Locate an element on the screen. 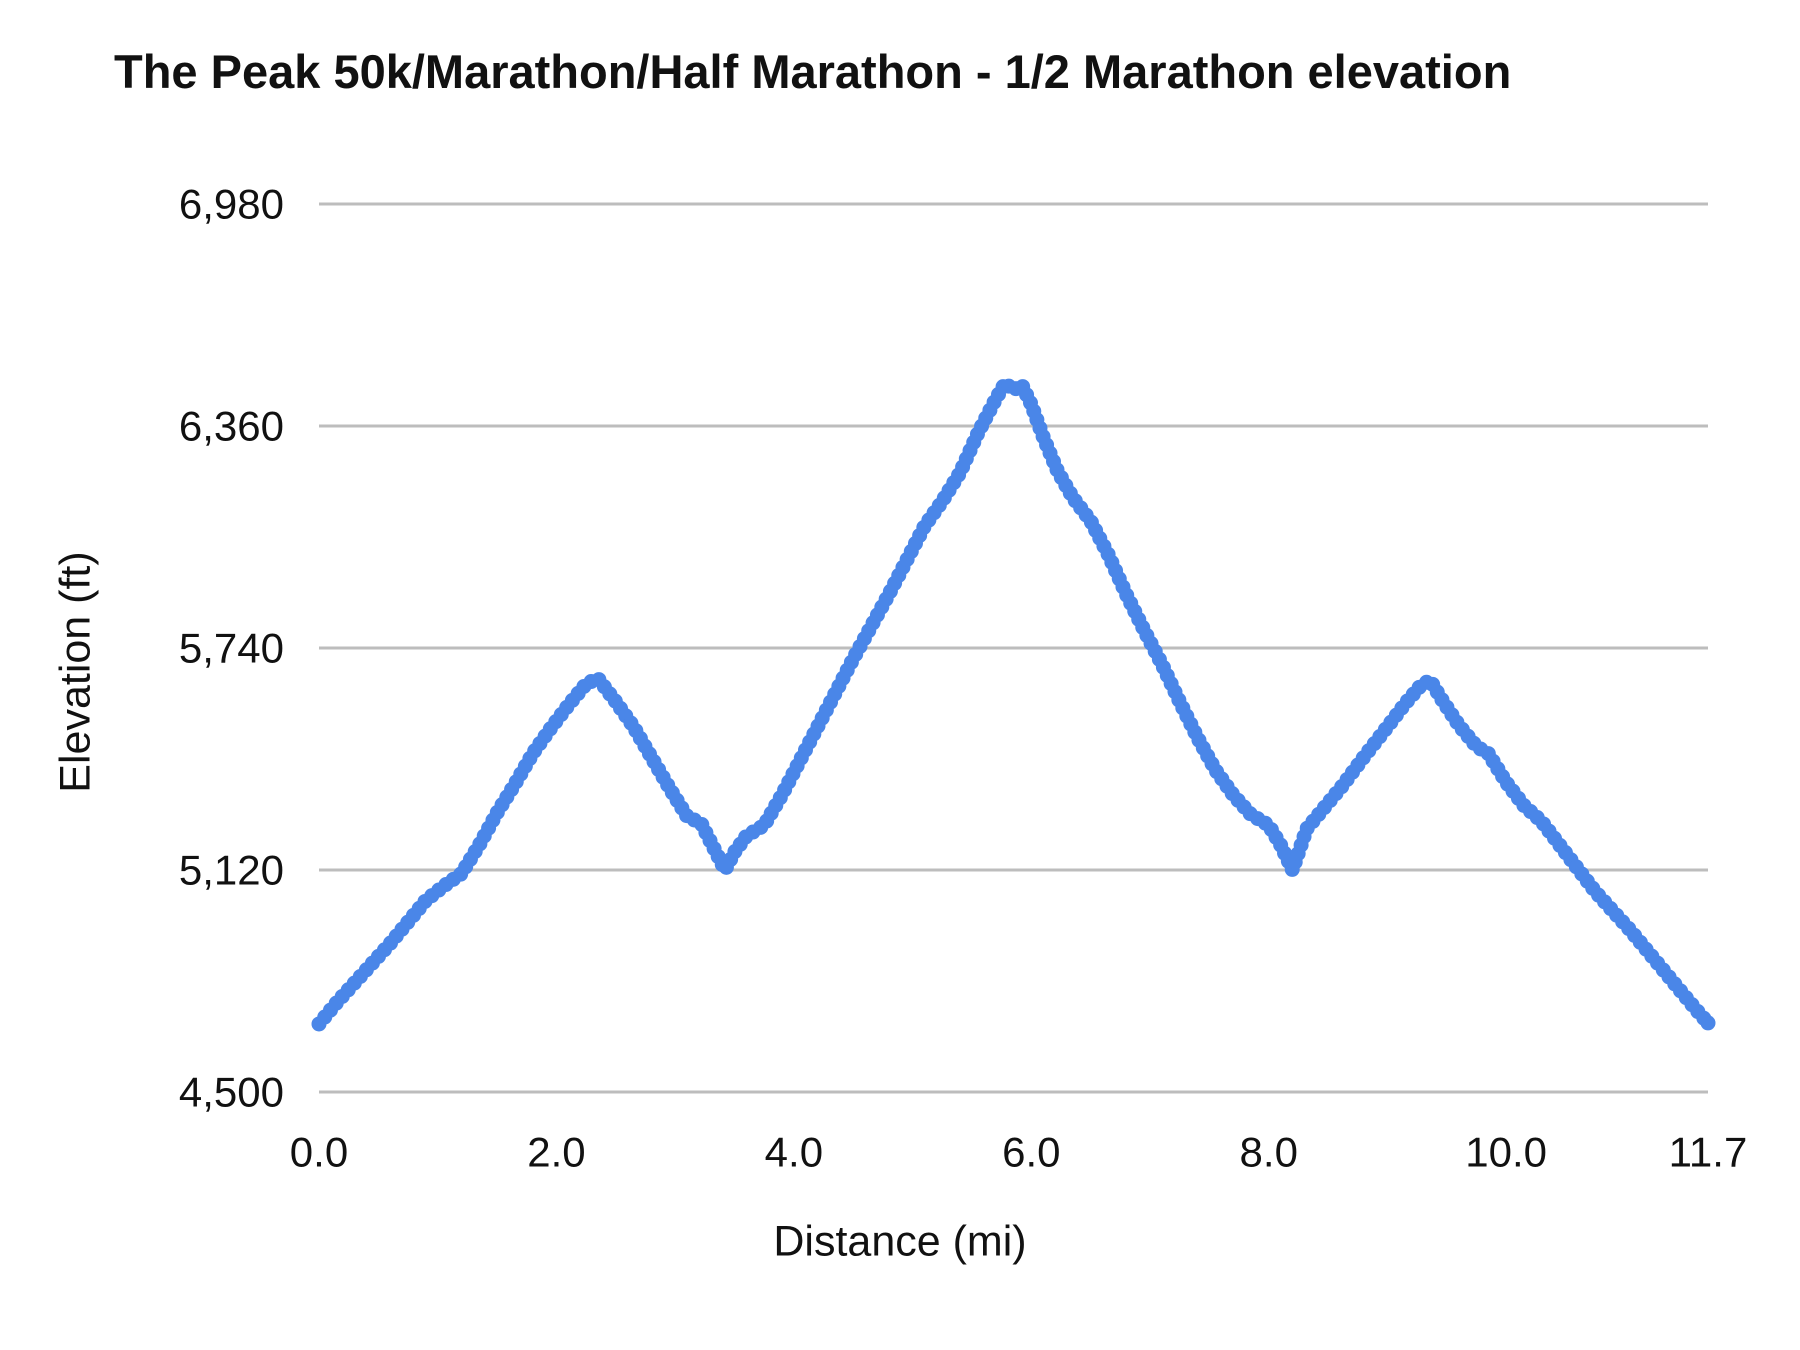 The height and width of the screenshot is (1350, 1800). y-tick-label: 6,360 is located at coordinates (231, 426).